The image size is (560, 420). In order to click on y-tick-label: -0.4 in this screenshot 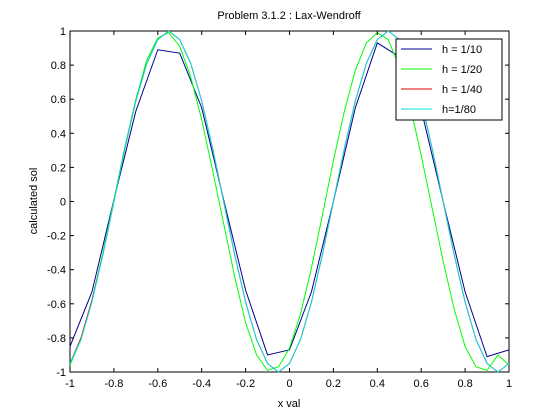, I will do `click(56, 271)`.